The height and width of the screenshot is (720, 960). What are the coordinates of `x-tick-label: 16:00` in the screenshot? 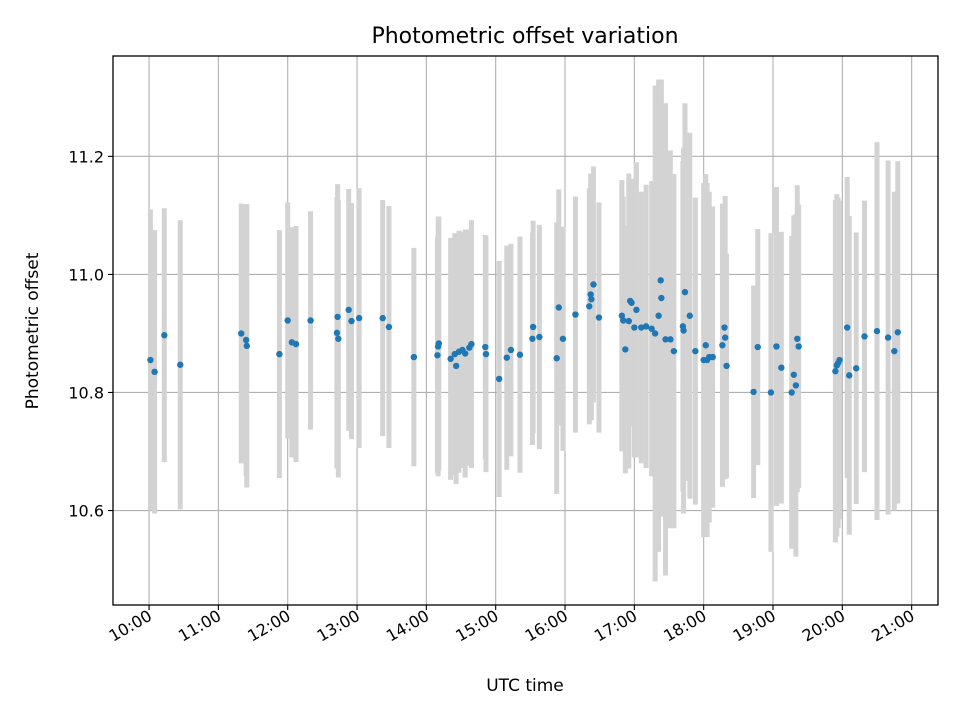 It's located at (546, 626).